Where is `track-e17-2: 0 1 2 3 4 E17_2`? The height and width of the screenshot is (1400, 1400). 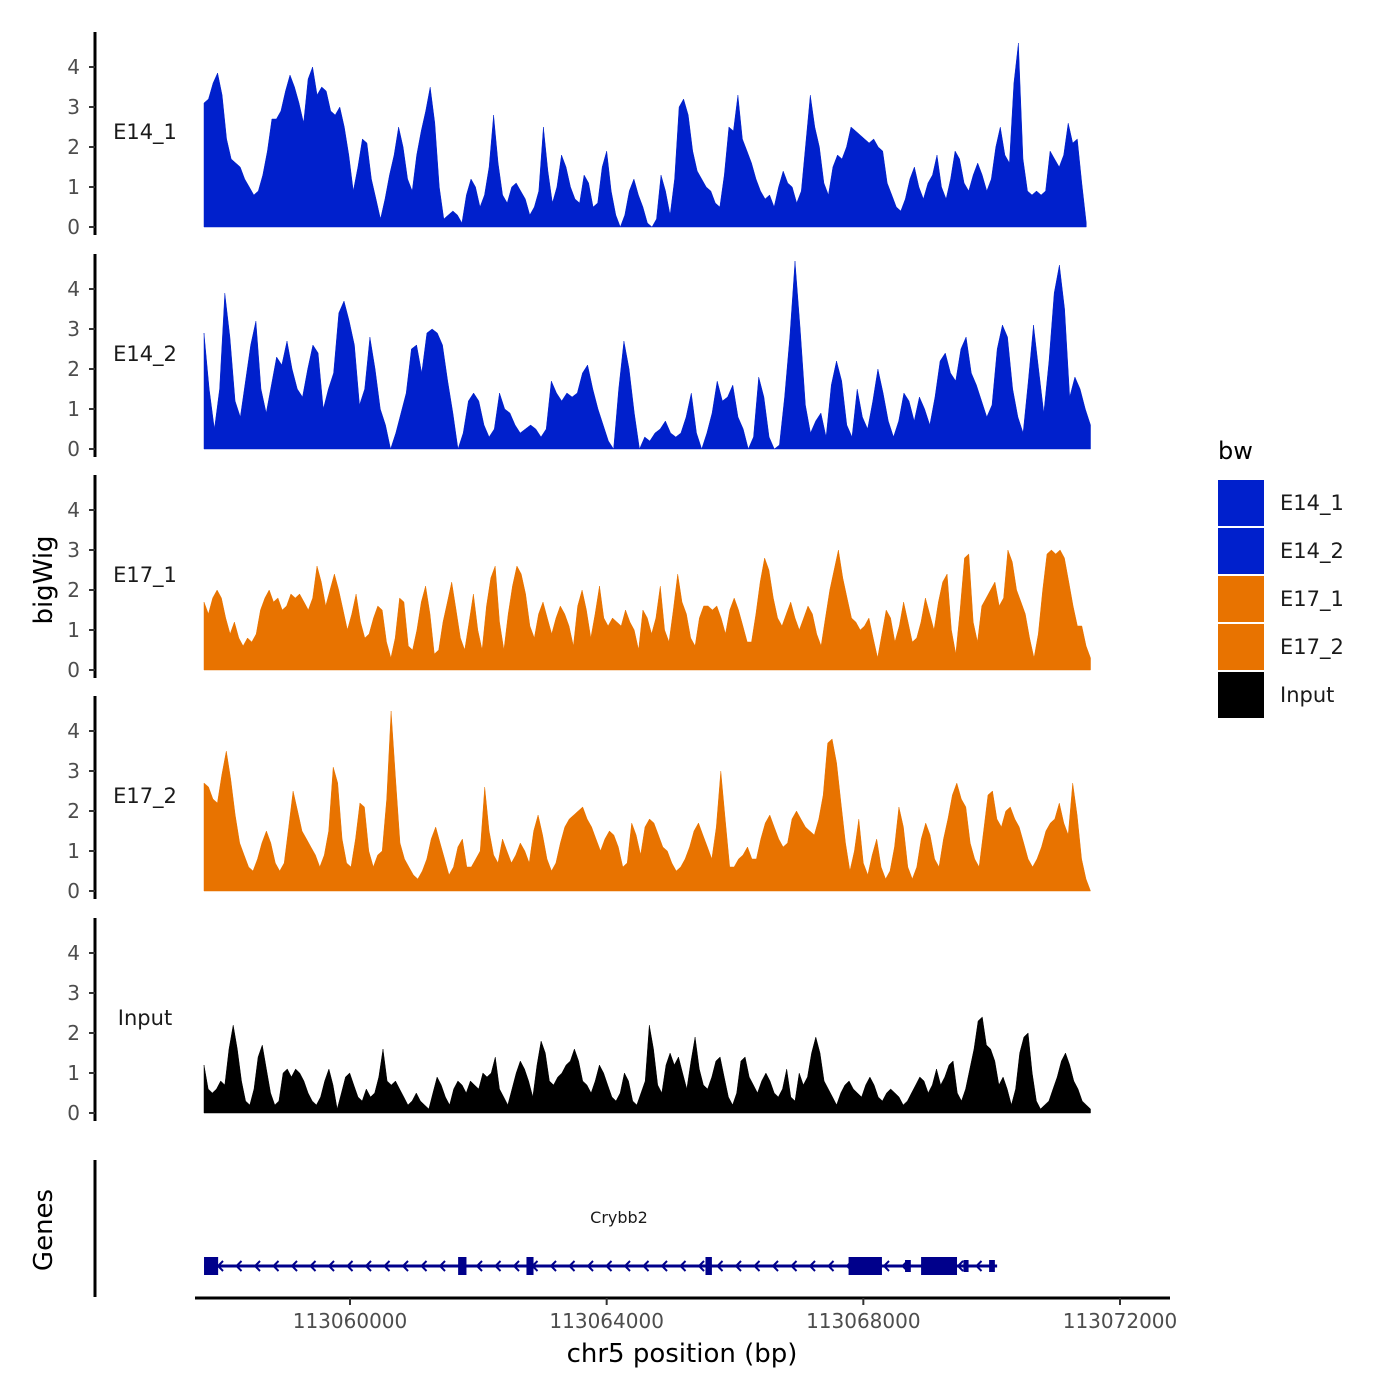 track-e17-2: 0 1 2 3 4 E17_2 is located at coordinates (579, 799).